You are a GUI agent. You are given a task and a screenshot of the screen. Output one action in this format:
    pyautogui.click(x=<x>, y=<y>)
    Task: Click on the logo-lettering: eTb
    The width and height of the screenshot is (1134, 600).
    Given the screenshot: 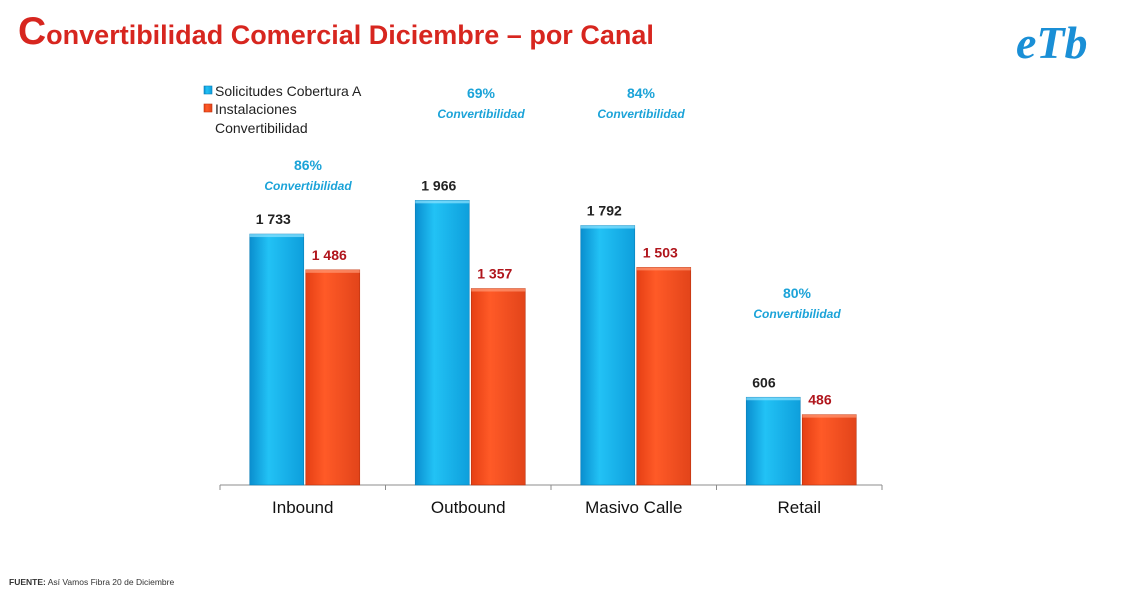 What is the action you would take?
    pyautogui.click(x=1052, y=42)
    